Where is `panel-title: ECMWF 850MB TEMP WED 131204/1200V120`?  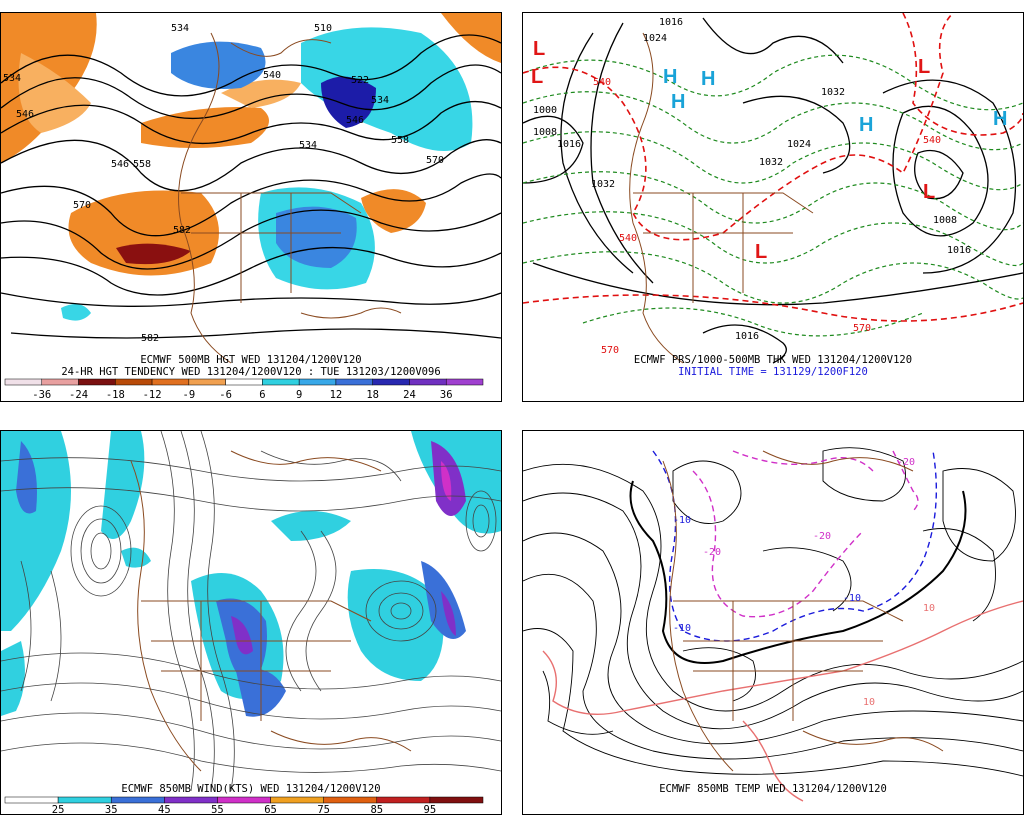 panel-title: ECMWF 850MB TEMP WED 131204/1200V120 is located at coordinates (773, 789).